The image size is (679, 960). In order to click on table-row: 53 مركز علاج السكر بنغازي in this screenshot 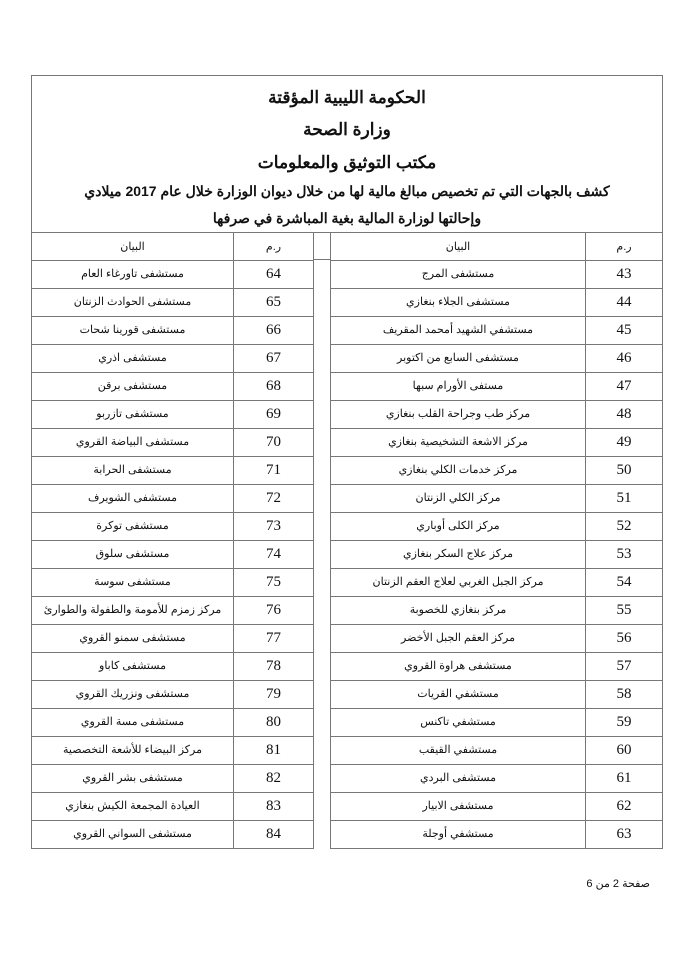, I will do `click(496, 554)`.